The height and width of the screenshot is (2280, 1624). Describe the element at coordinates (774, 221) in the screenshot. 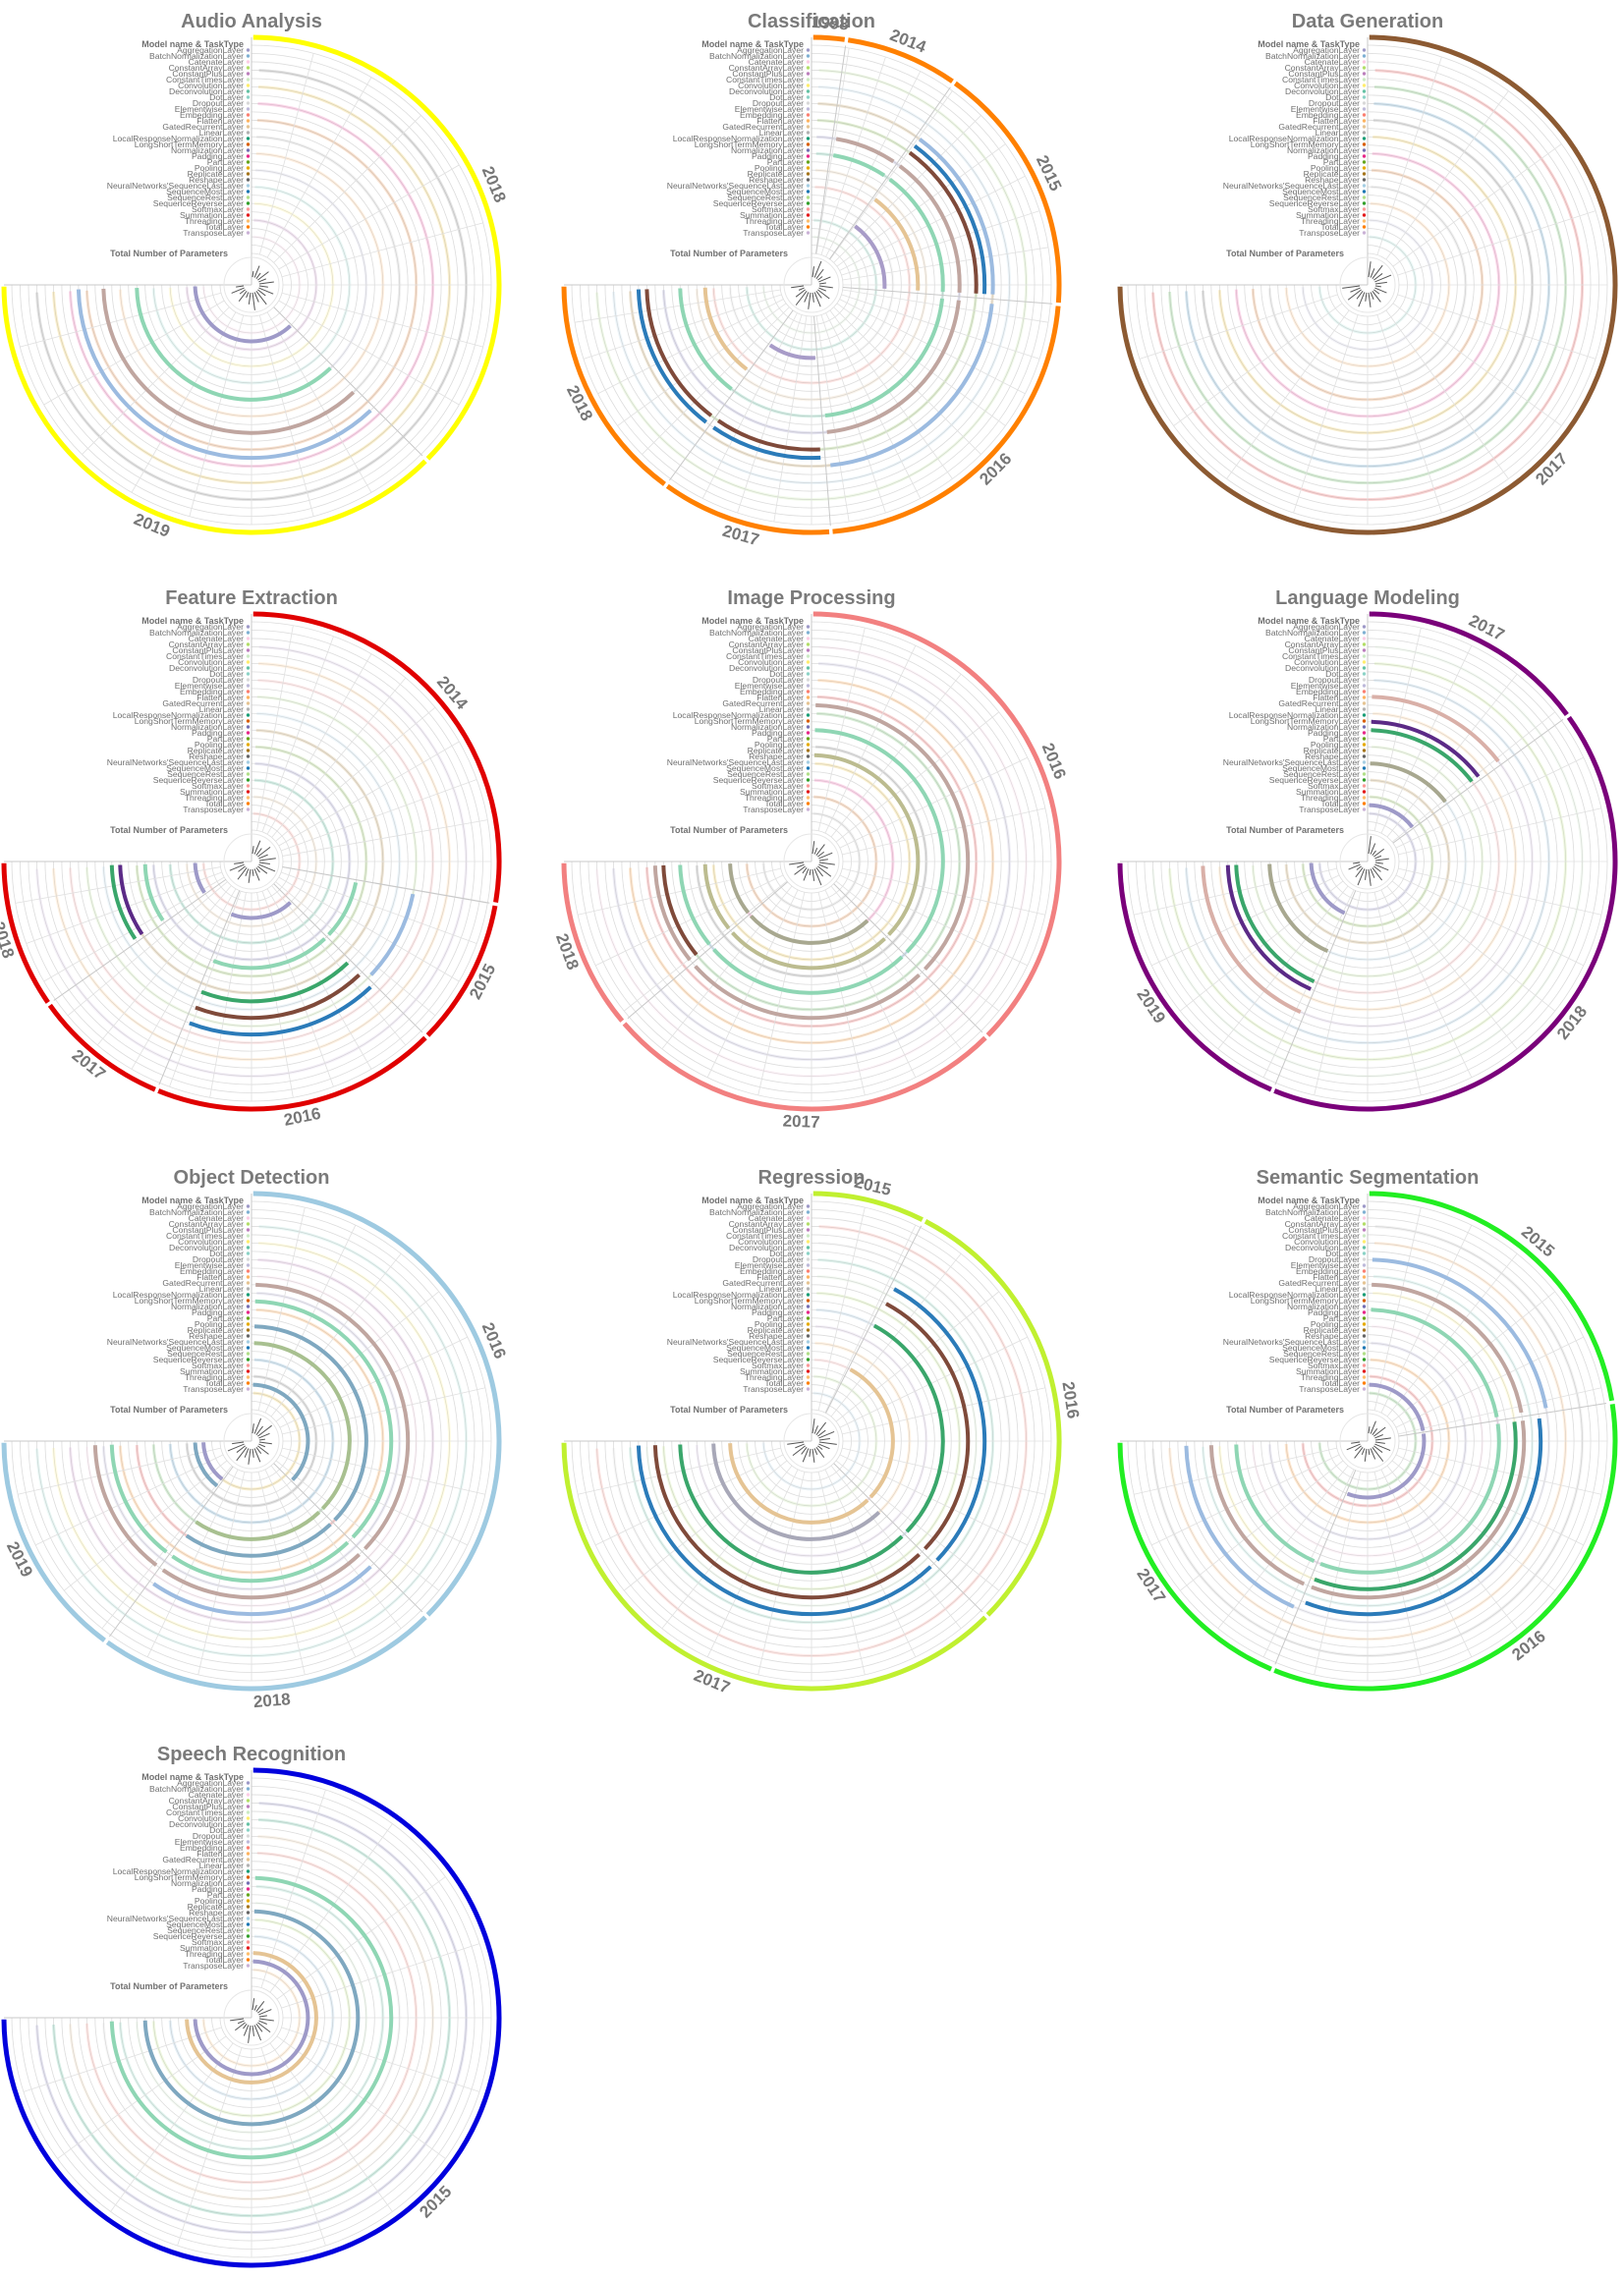

I see `layer-type-label: ThreadingLayer` at that location.